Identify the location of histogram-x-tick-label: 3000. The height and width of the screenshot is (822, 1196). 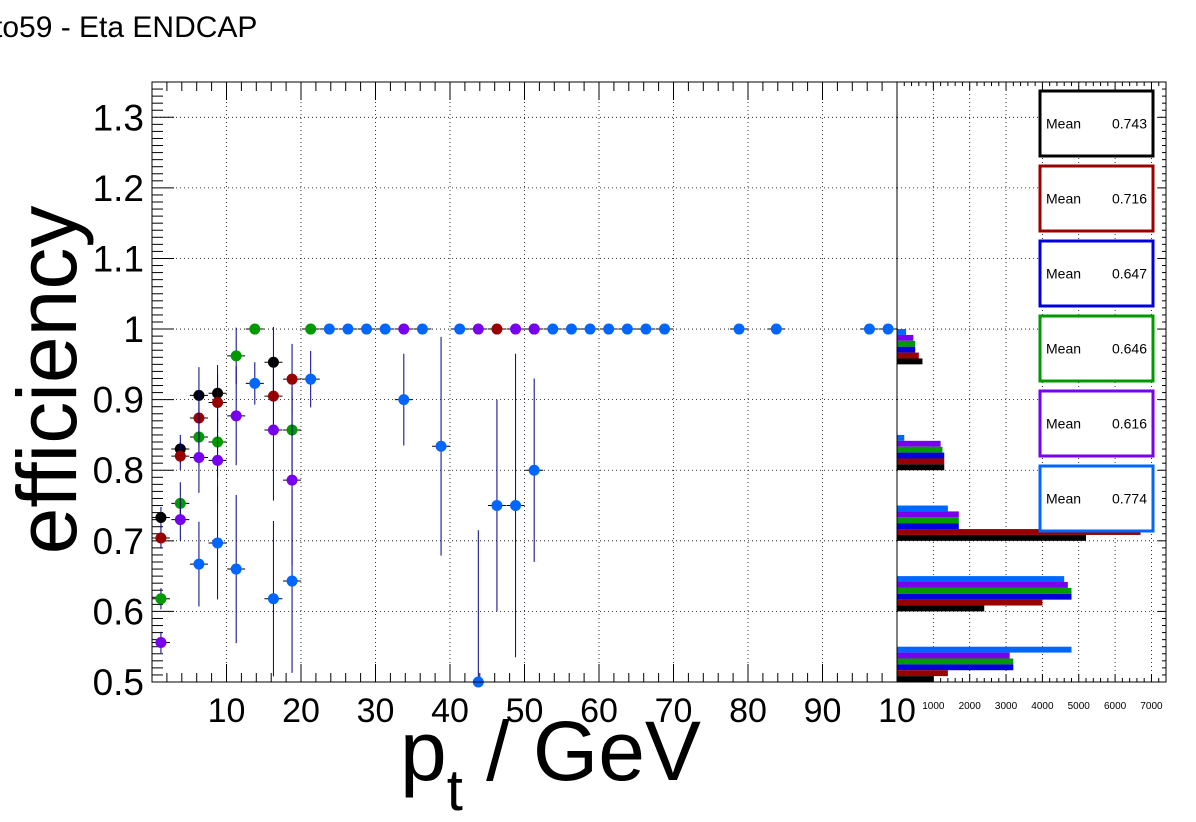
(1006, 706).